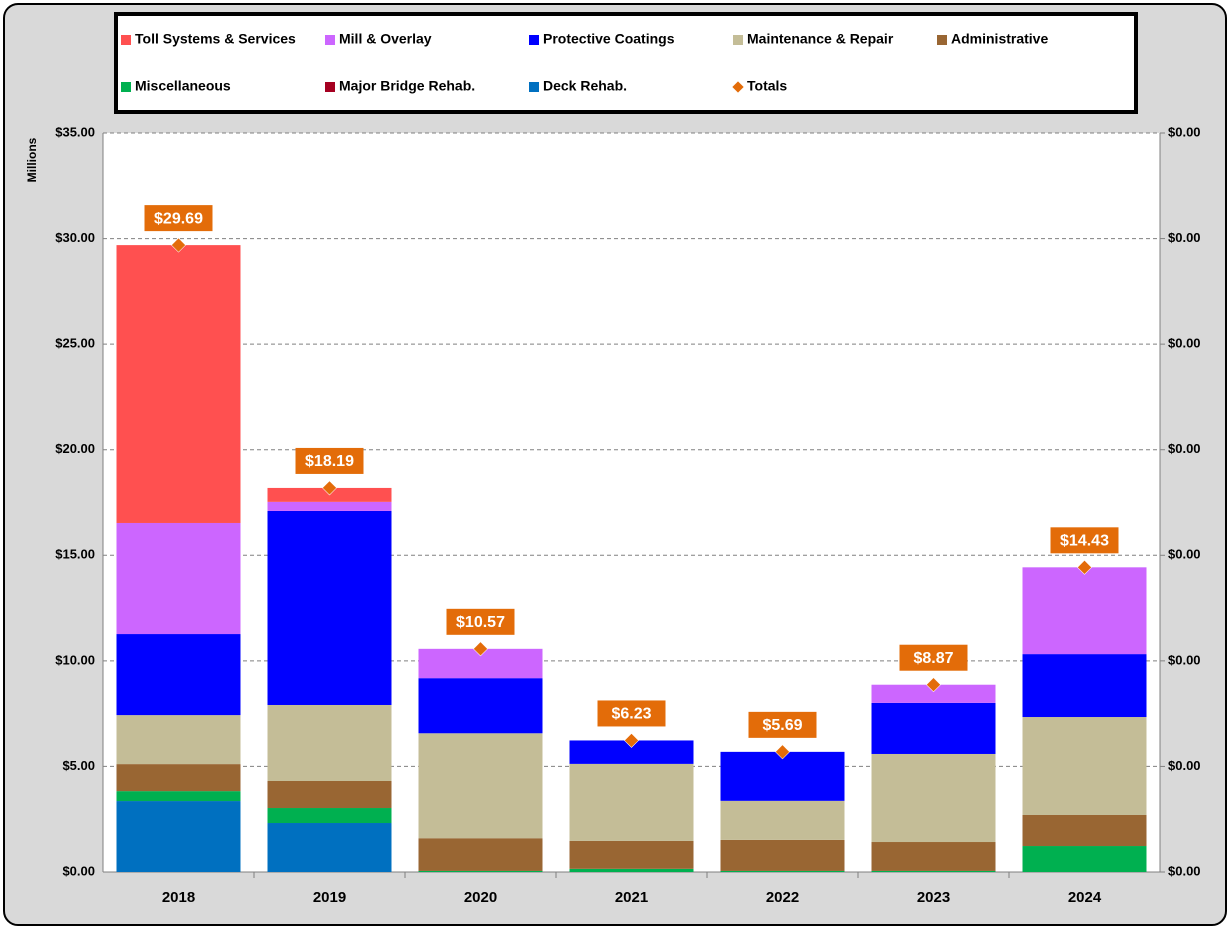  I want to click on y-tick-label: $30.00, so click(75, 237).